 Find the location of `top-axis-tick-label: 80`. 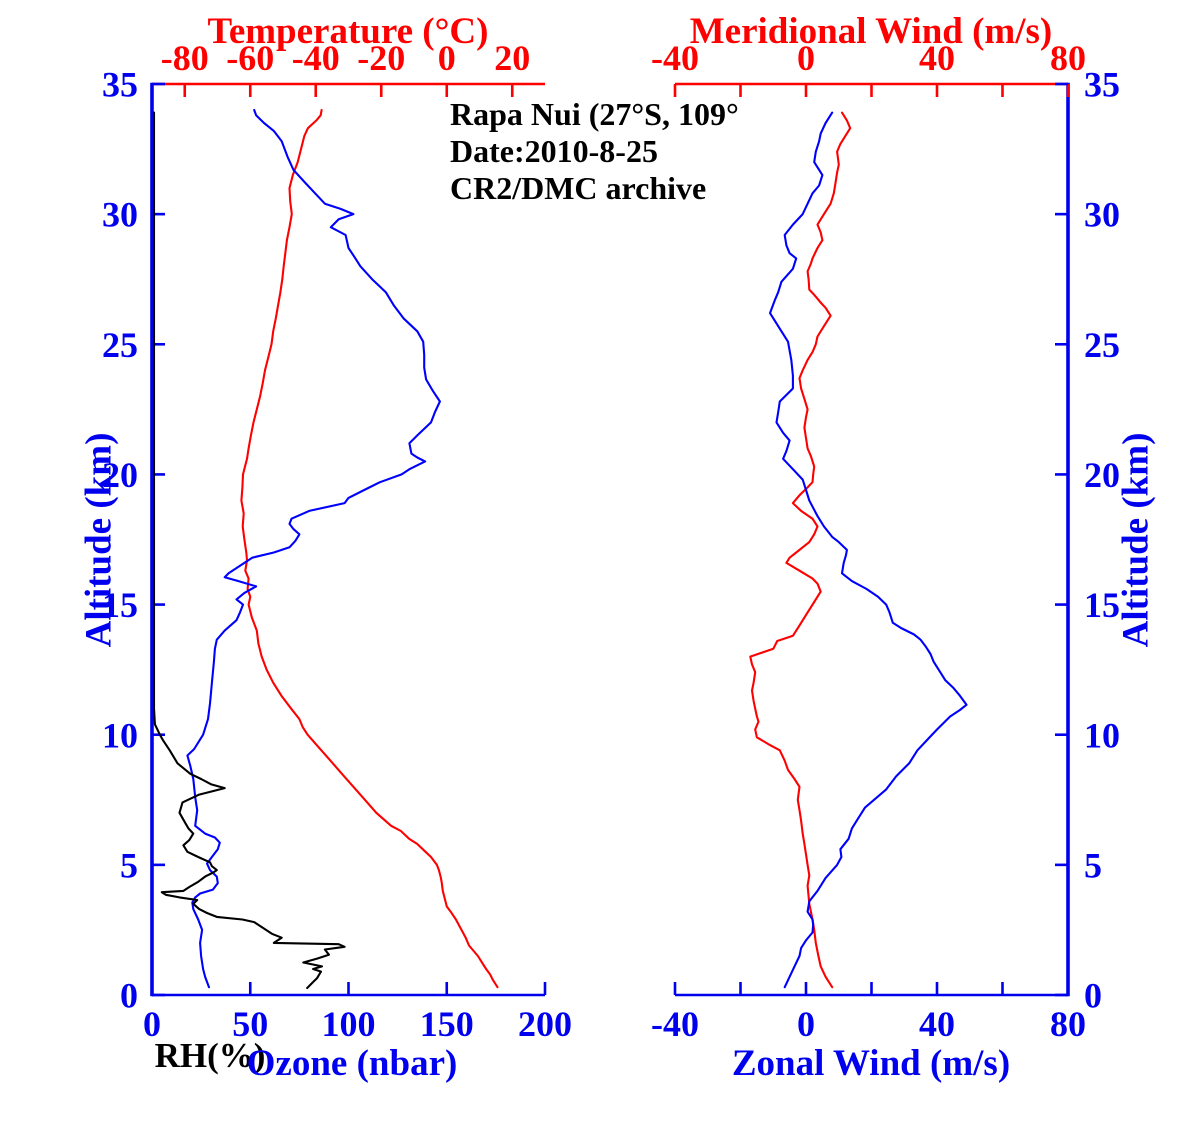

top-axis-tick-label: 80 is located at coordinates (1068, 58).